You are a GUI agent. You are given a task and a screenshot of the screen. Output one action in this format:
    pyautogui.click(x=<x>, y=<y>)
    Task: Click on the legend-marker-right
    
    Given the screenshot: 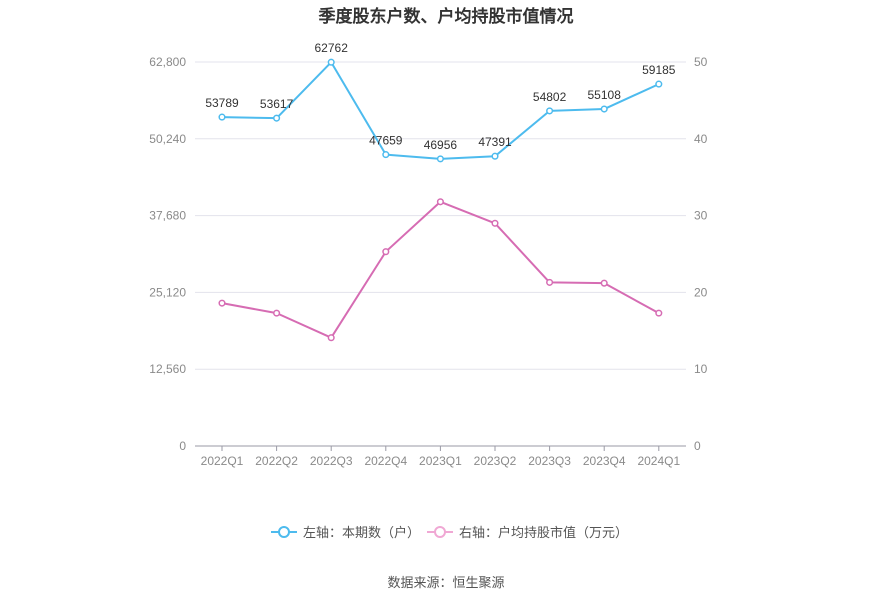 What is the action you would take?
    pyautogui.click(x=440, y=532)
    